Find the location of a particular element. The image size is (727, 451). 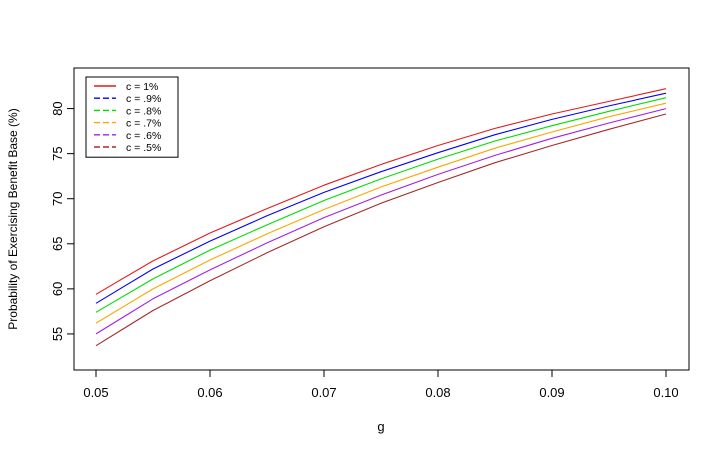

x-axis-label: g is located at coordinates (380, 426).